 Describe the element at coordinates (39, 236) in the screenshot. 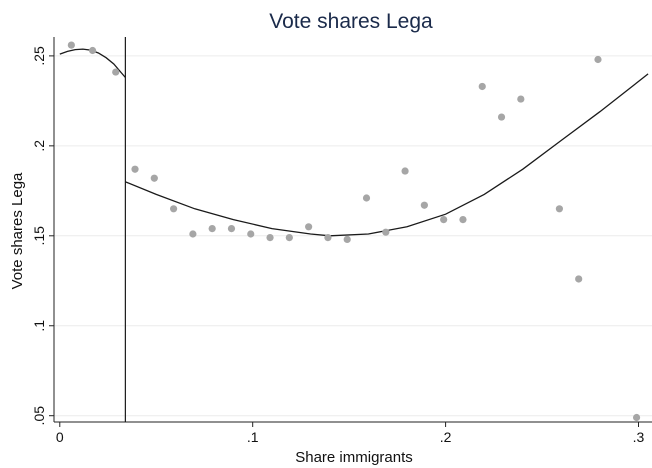

I see `y-tick-label: .15` at that location.